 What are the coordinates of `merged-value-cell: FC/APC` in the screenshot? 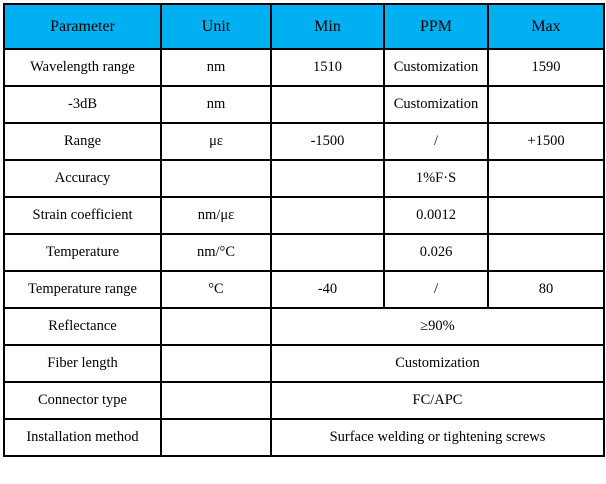 It's located at (437, 400).